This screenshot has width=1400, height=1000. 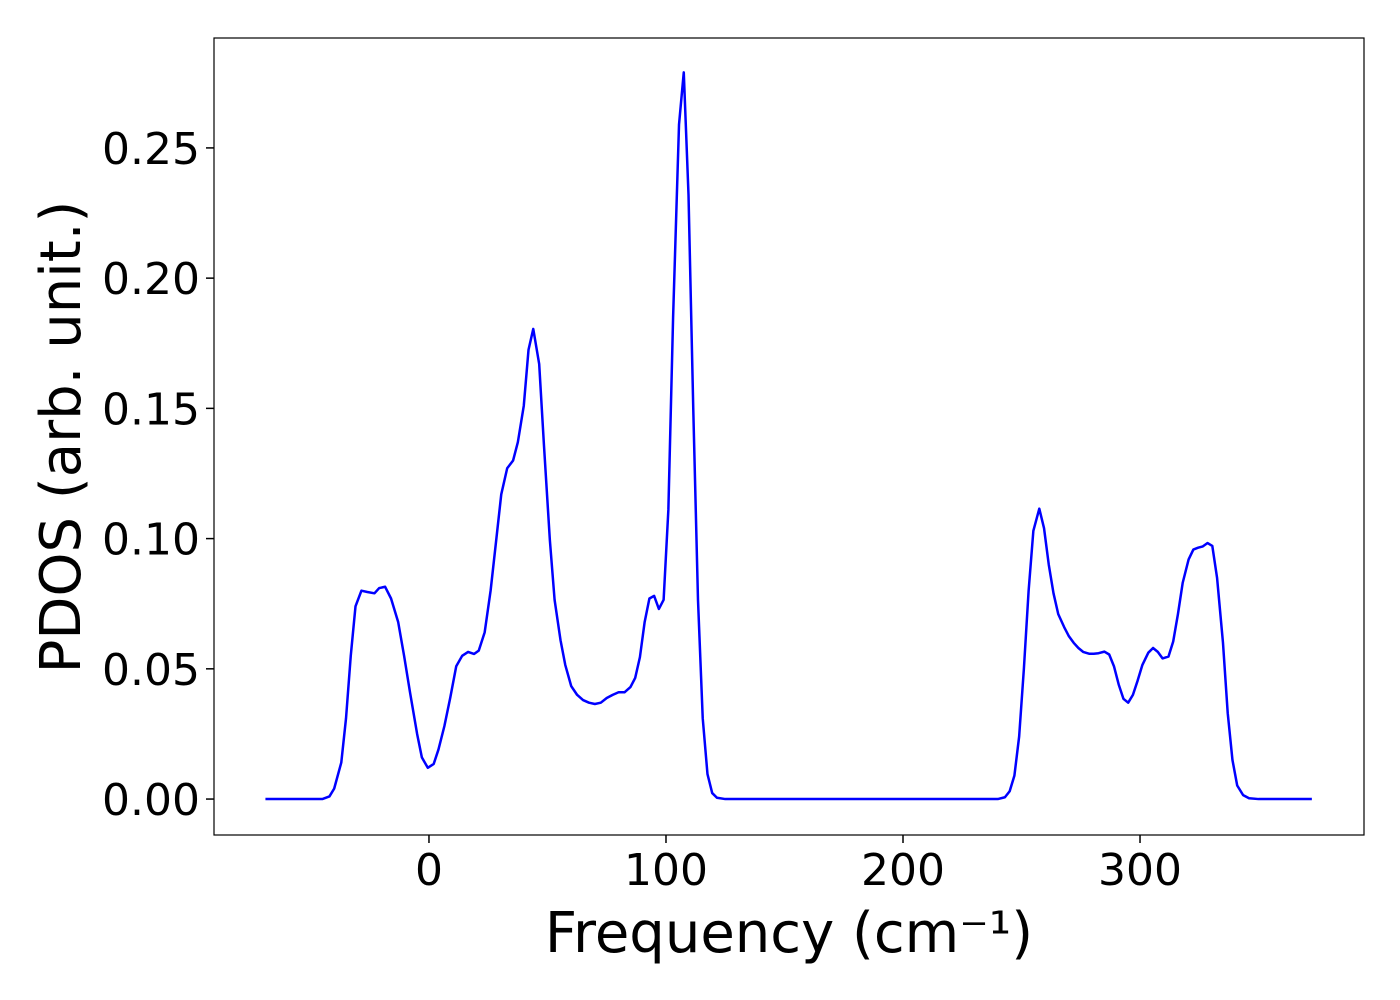 What do you see at coordinates (151, 670) in the screenshot?
I see `y-tick-label: 0.05` at bounding box center [151, 670].